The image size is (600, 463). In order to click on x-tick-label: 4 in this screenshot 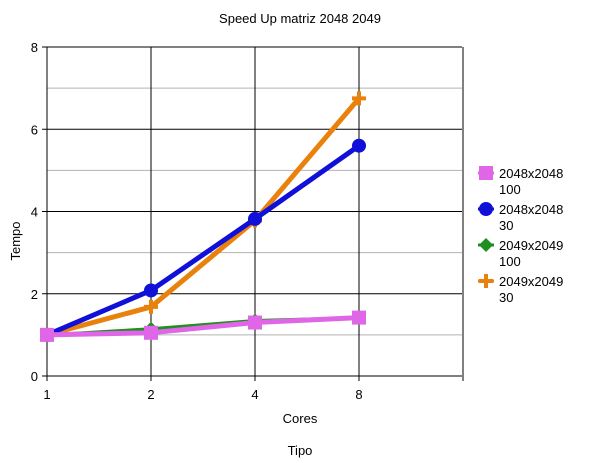, I will do `click(254, 394)`.